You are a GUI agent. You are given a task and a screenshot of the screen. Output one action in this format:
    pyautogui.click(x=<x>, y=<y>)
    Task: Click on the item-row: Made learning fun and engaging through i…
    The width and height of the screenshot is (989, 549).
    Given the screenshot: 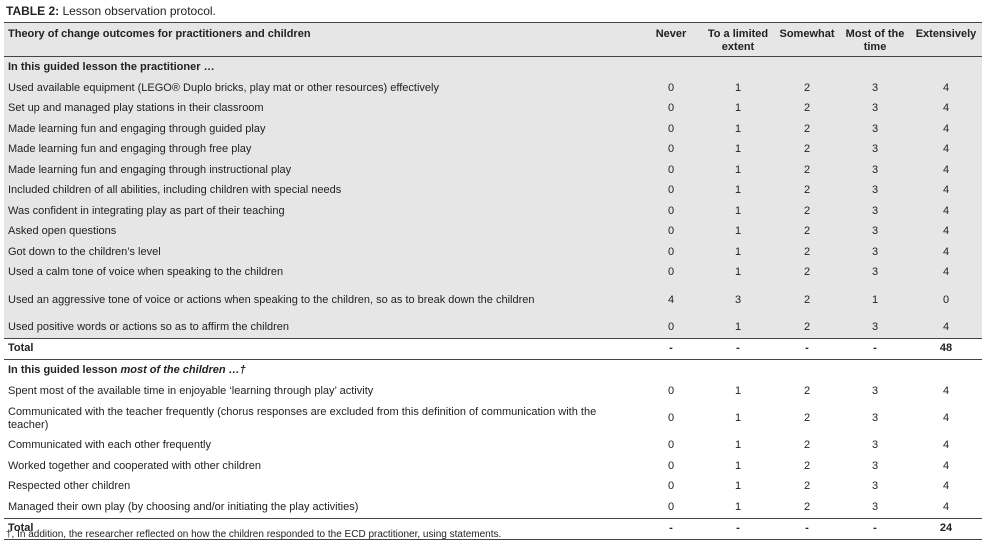 What is the action you would take?
    pyautogui.click(x=493, y=170)
    